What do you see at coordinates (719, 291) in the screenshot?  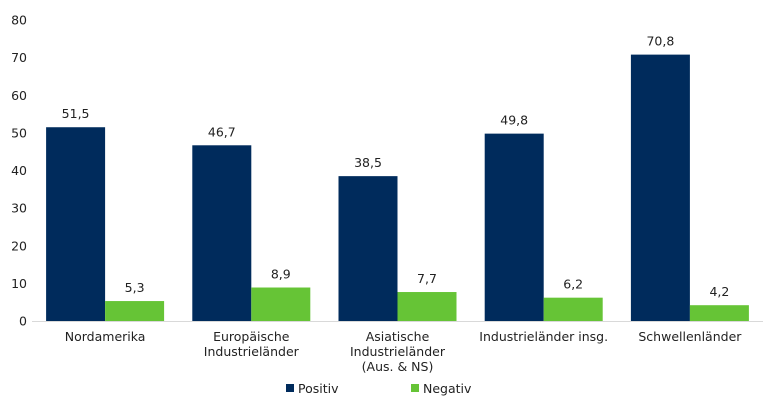 I see `data-label: 4,2` at bounding box center [719, 291].